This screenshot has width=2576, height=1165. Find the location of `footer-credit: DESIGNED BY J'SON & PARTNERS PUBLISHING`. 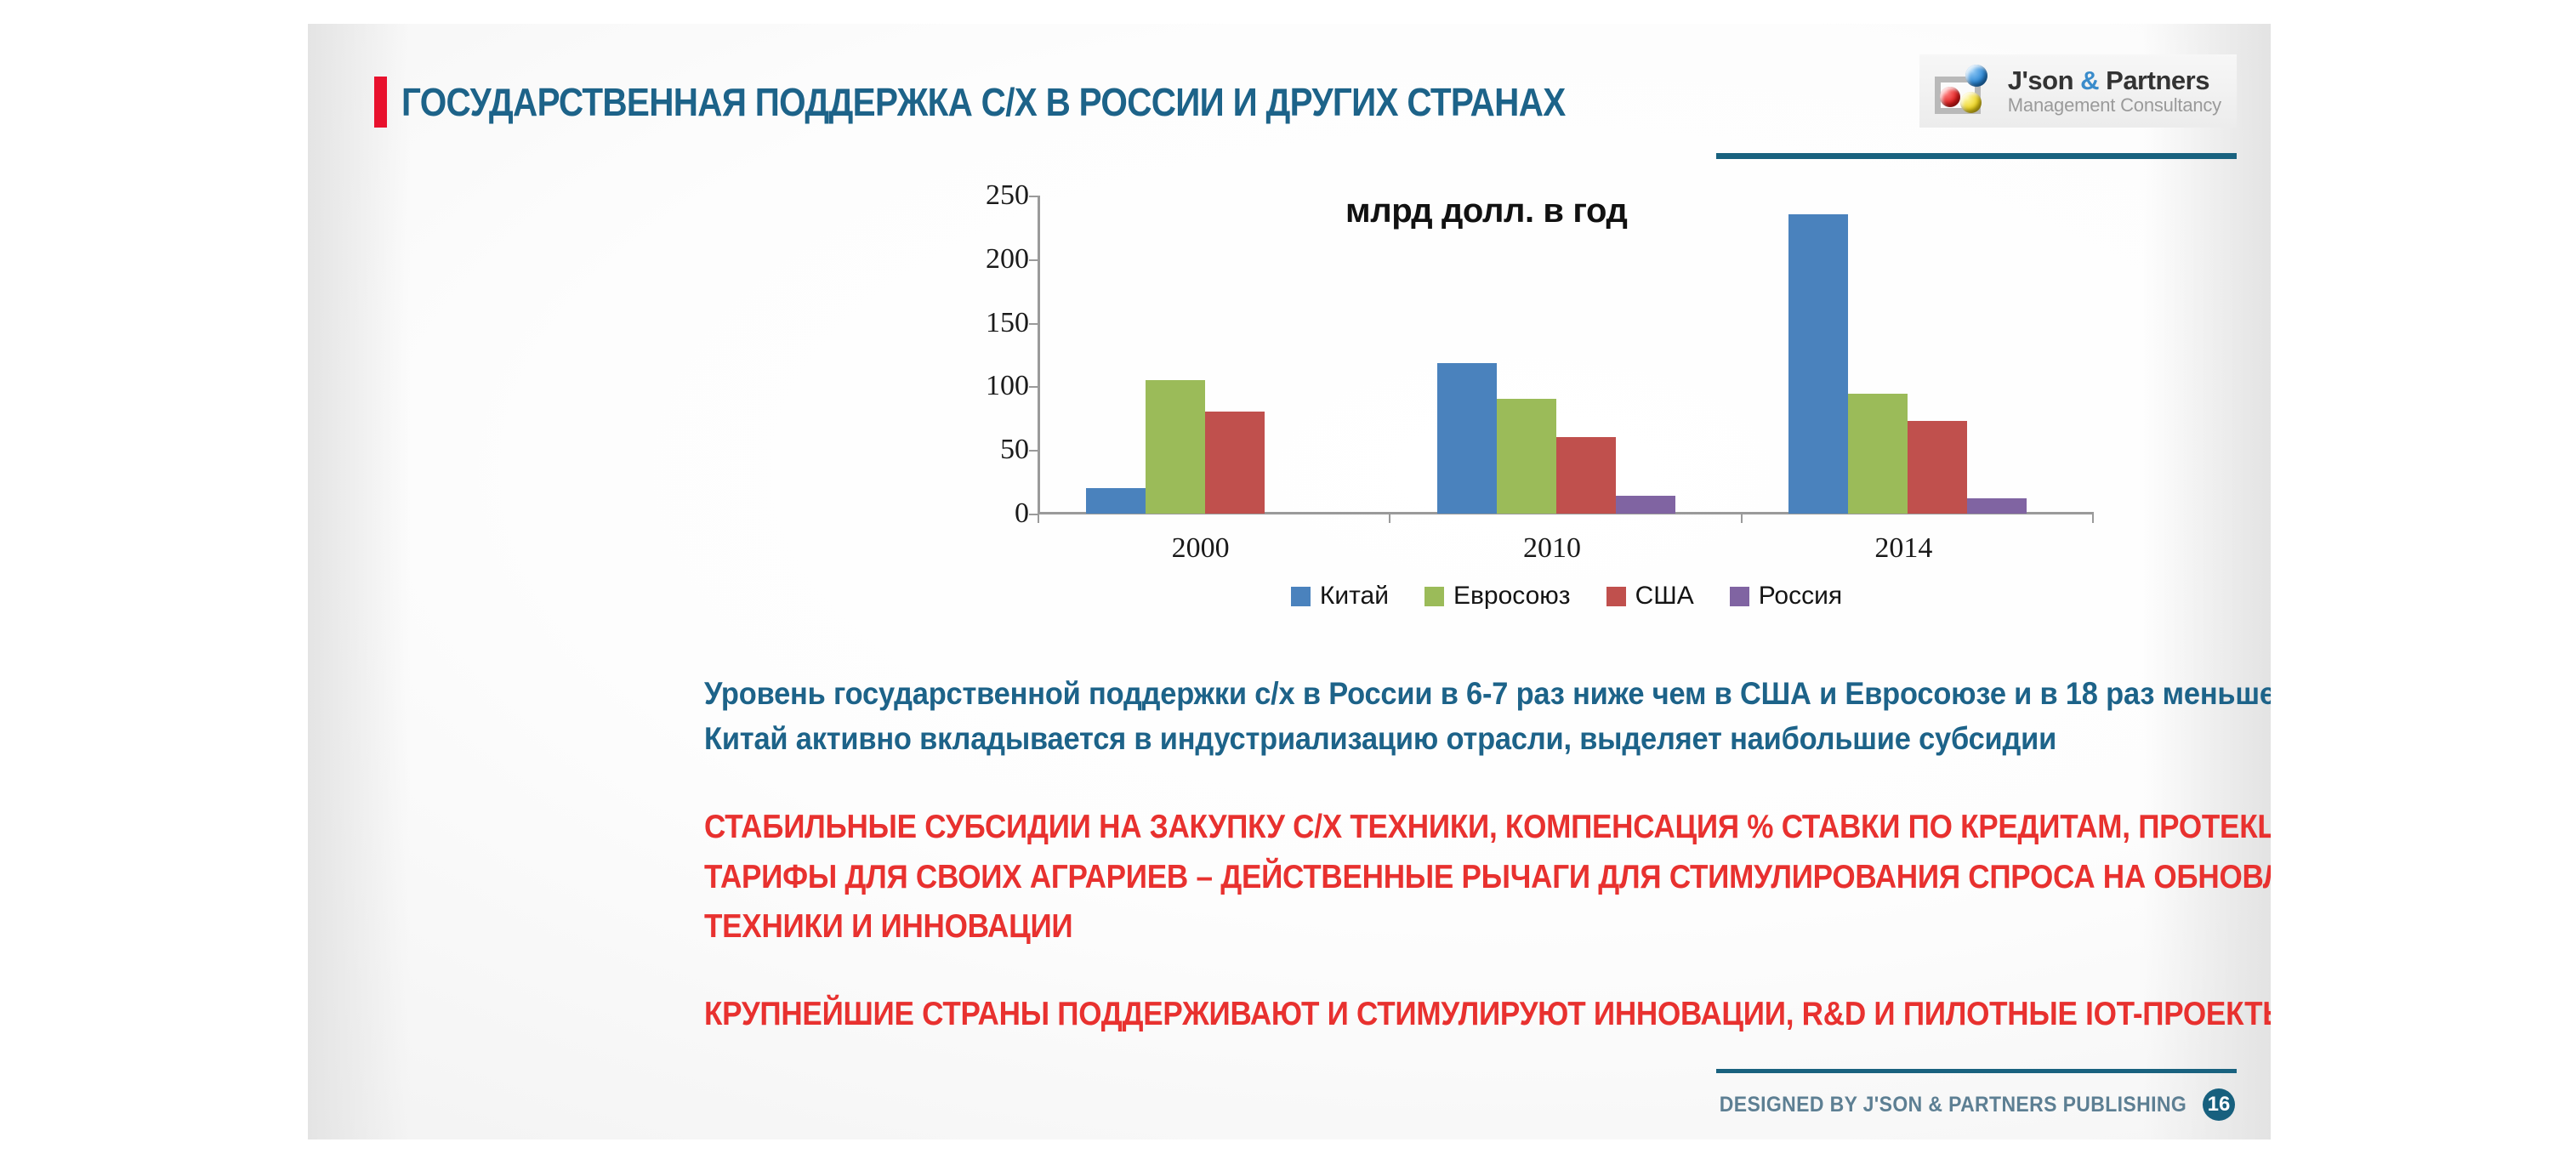

footer-credit: DESIGNED BY J'SON & PARTNERS PUBLISHING is located at coordinates (1952, 1104).